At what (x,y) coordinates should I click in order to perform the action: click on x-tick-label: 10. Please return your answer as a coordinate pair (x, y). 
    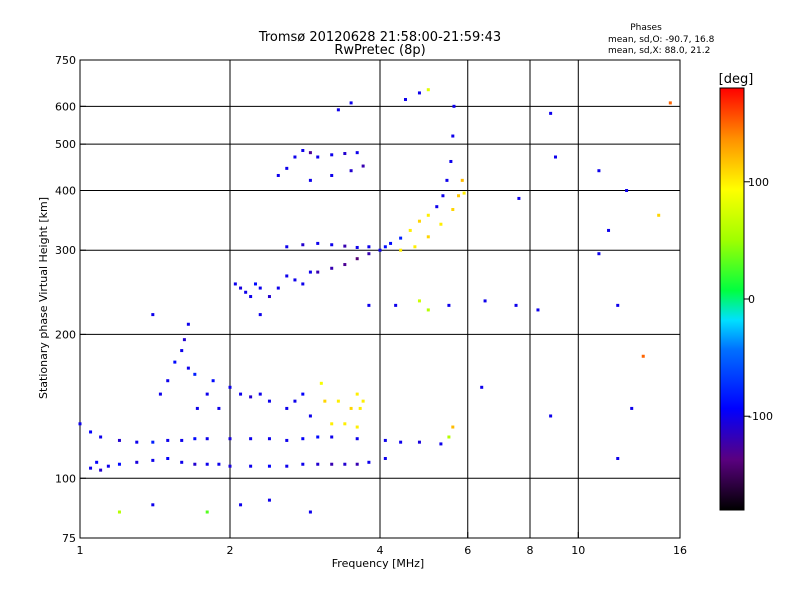
    Looking at the image, I should click on (578, 550).